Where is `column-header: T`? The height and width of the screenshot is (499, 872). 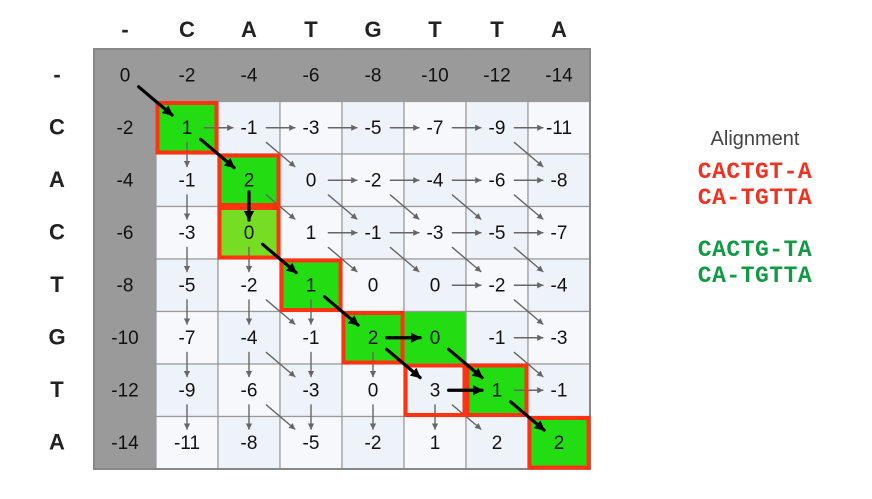
column-header: T is located at coordinates (435, 29).